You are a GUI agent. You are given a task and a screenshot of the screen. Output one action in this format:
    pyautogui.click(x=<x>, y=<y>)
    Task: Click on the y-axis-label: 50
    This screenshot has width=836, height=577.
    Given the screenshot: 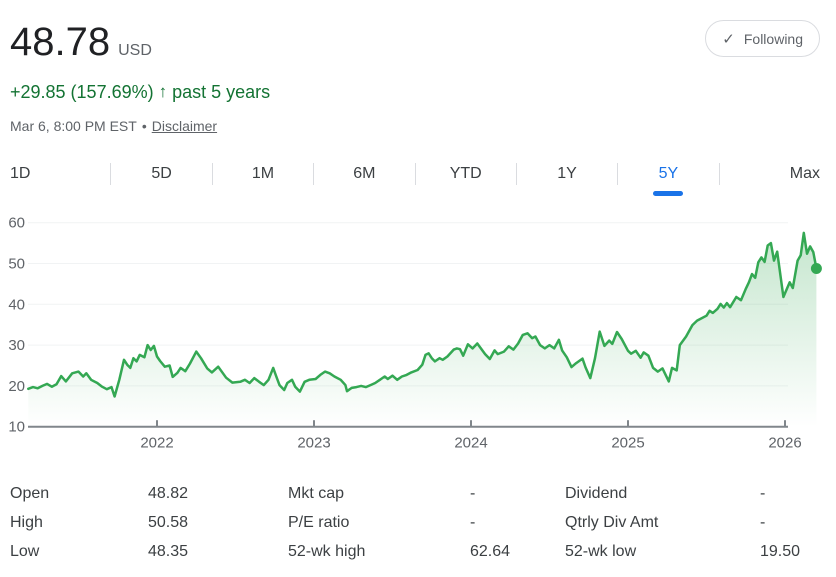 What is the action you would take?
    pyautogui.click(x=16, y=264)
    